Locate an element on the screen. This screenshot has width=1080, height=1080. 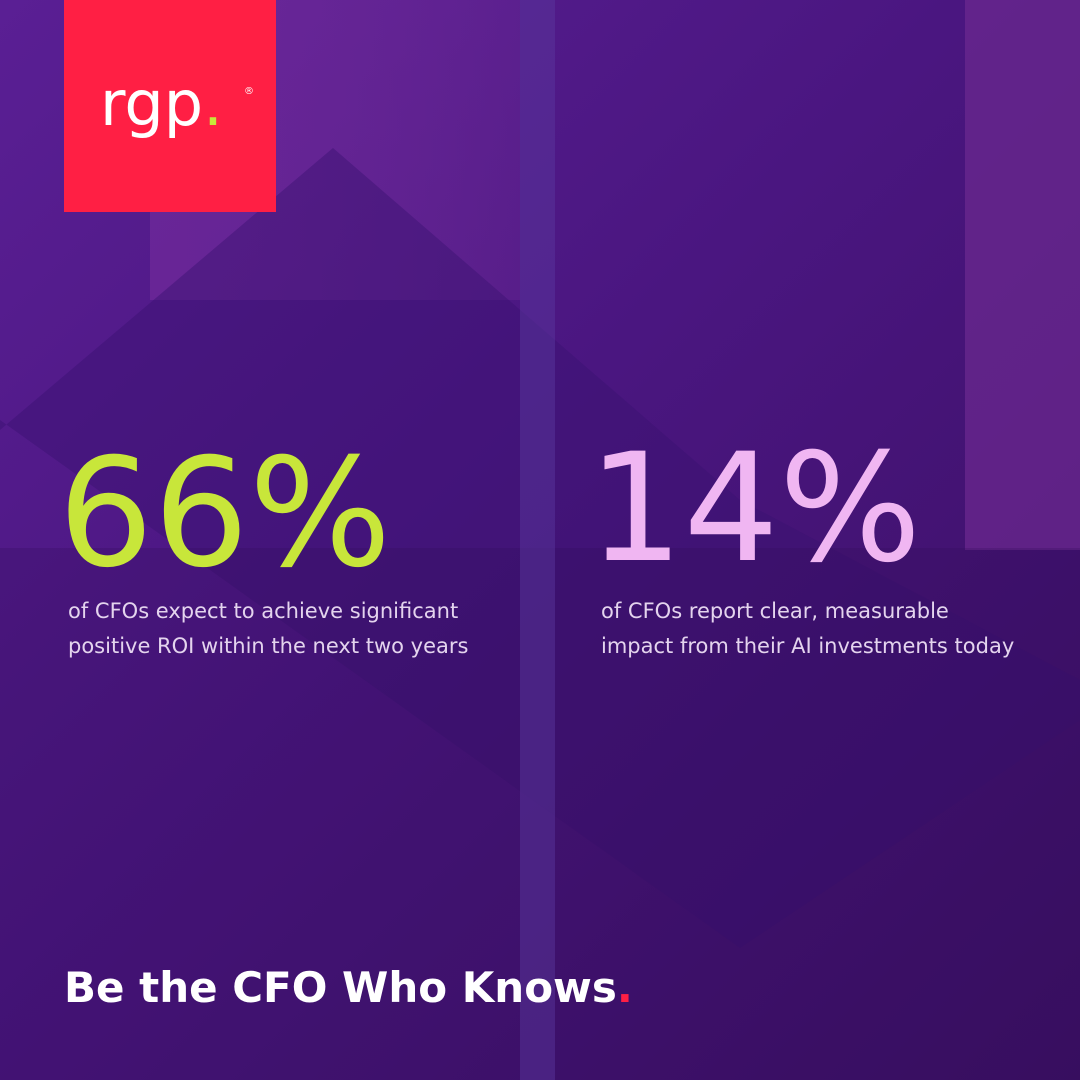
logo-box is located at coordinates (170, 106).